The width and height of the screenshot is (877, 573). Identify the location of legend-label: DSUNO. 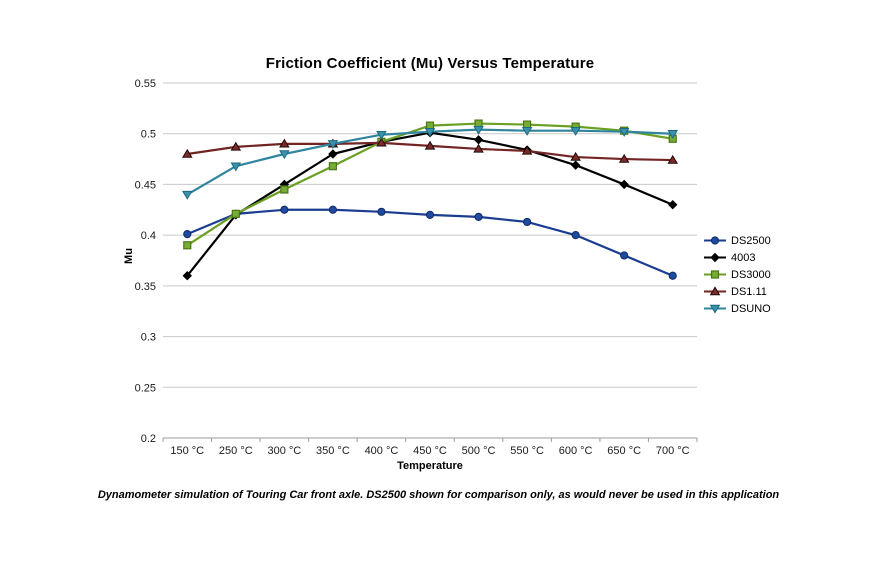
(751, 308).